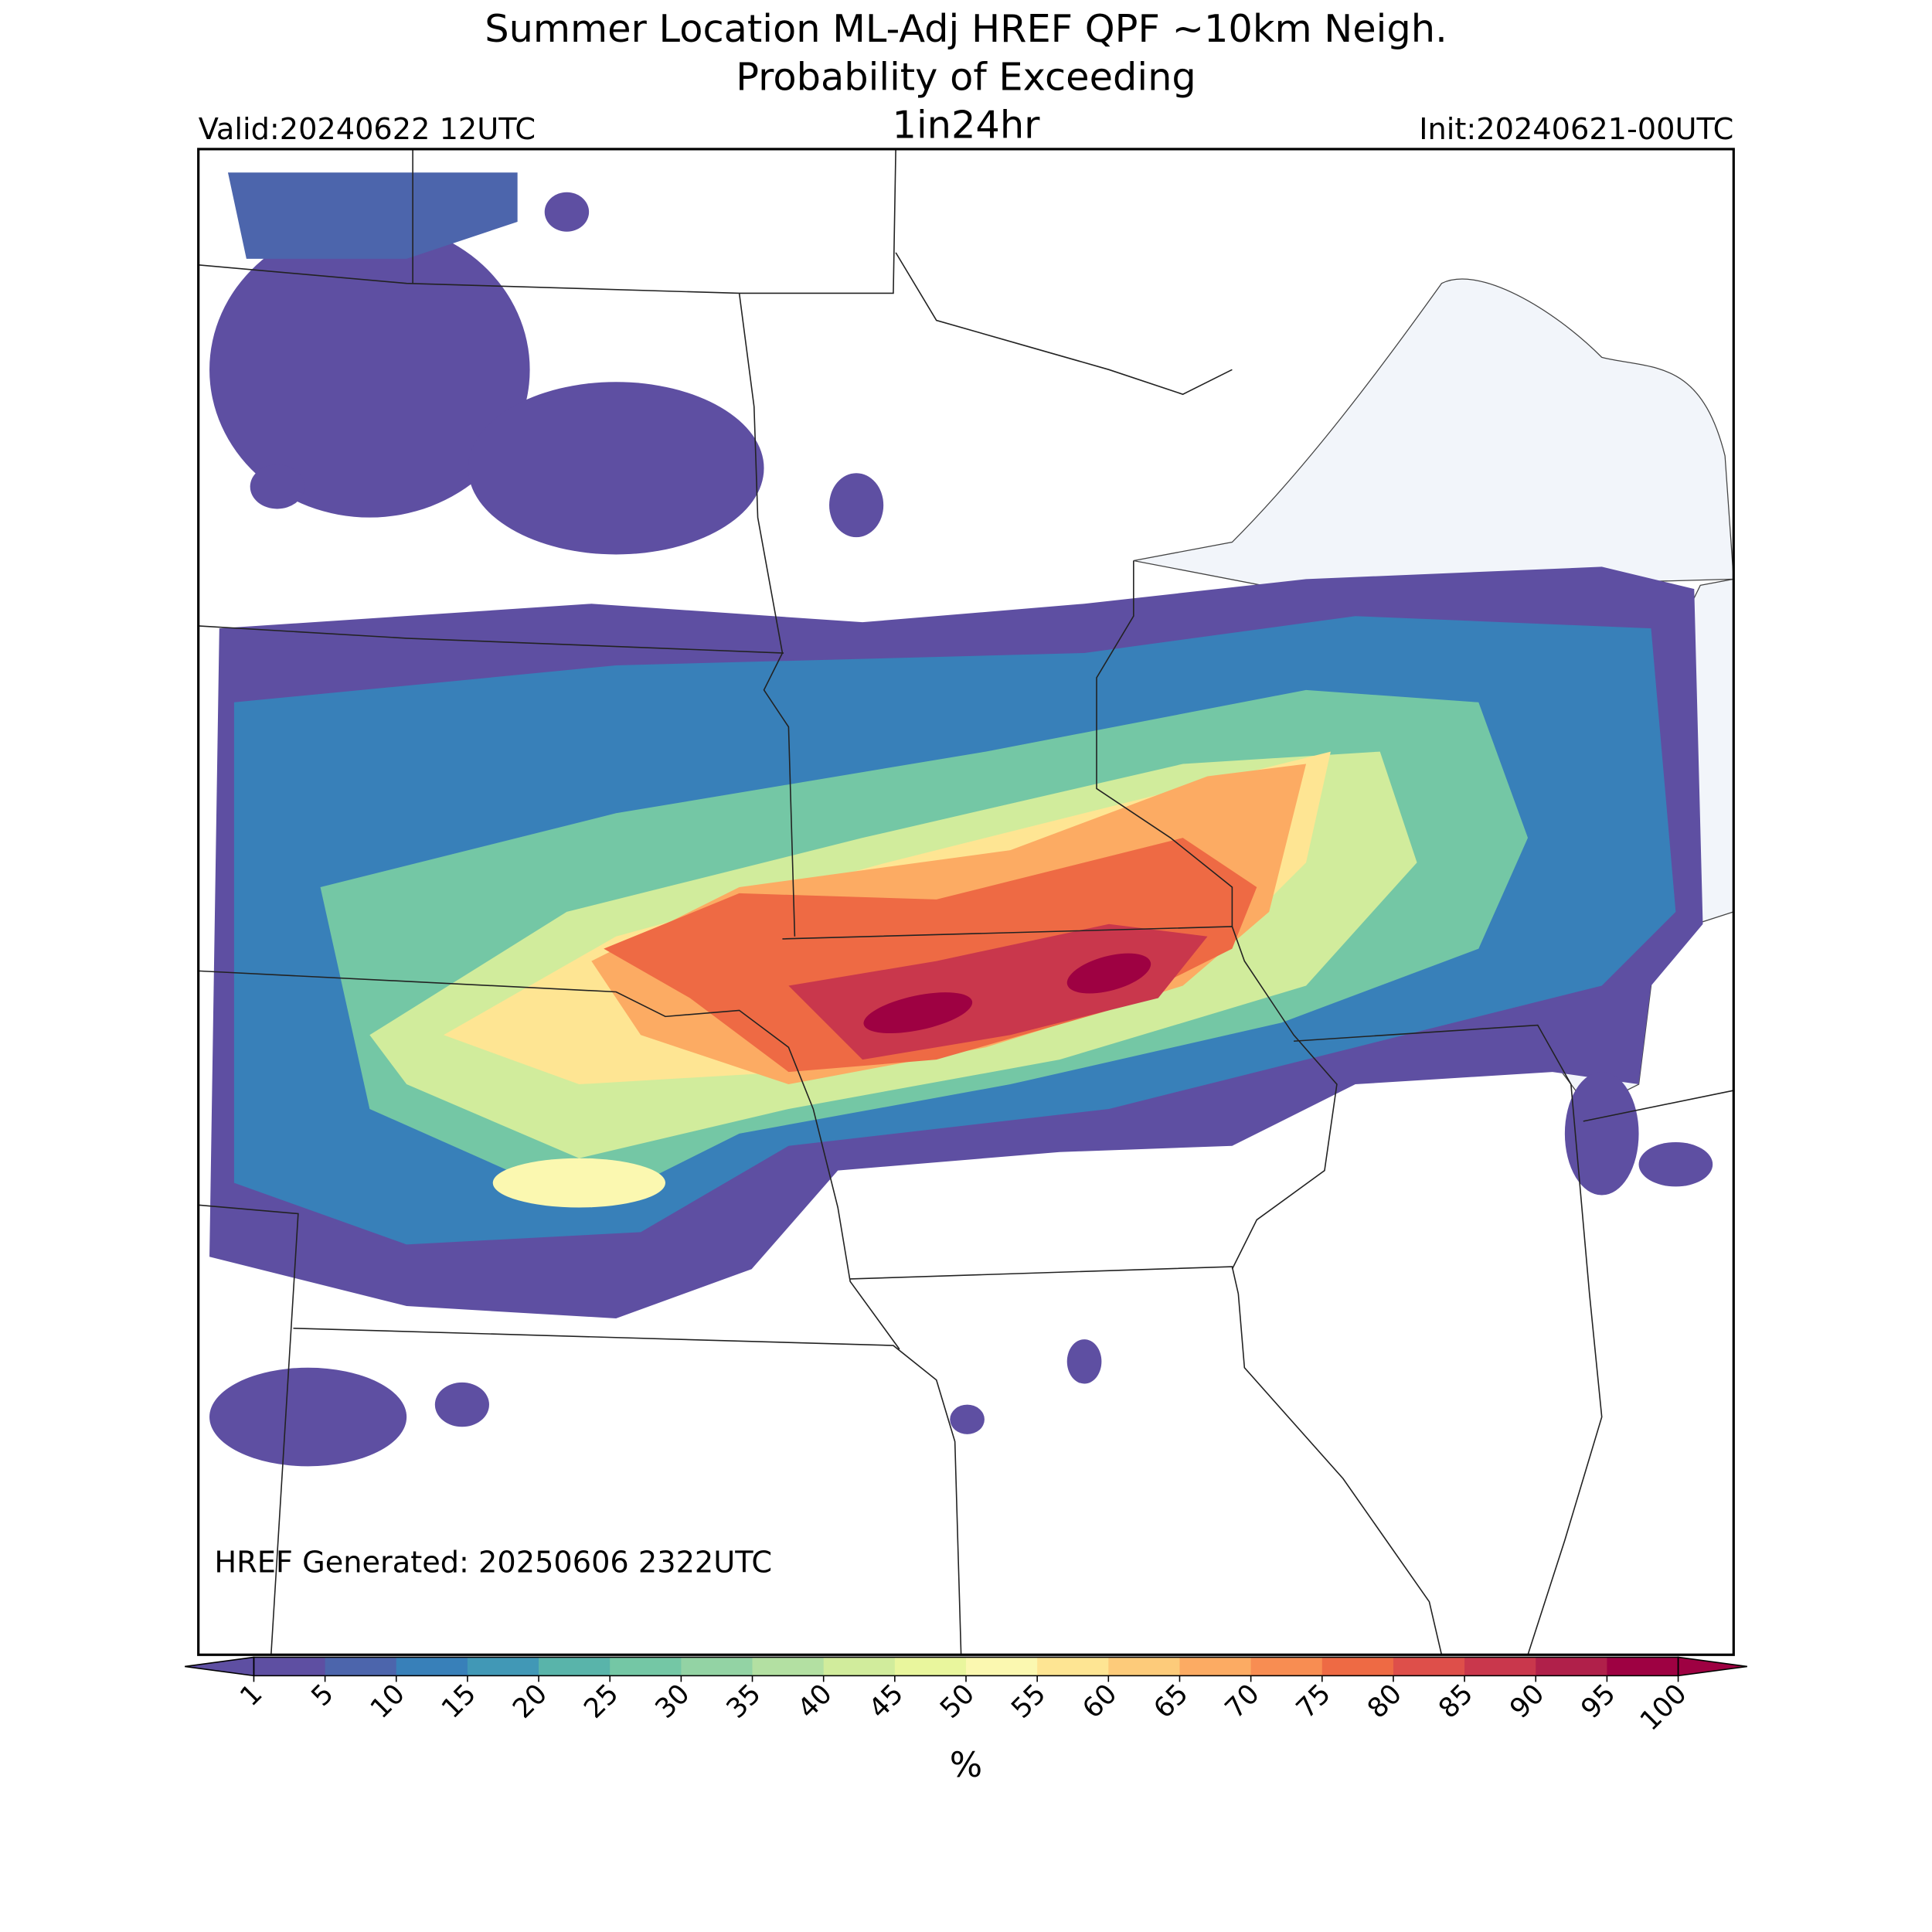 This screenshot has width=1932, height=1932. I want to click on valid-time: Valid:20240622 12UTC, so click(367, 129).